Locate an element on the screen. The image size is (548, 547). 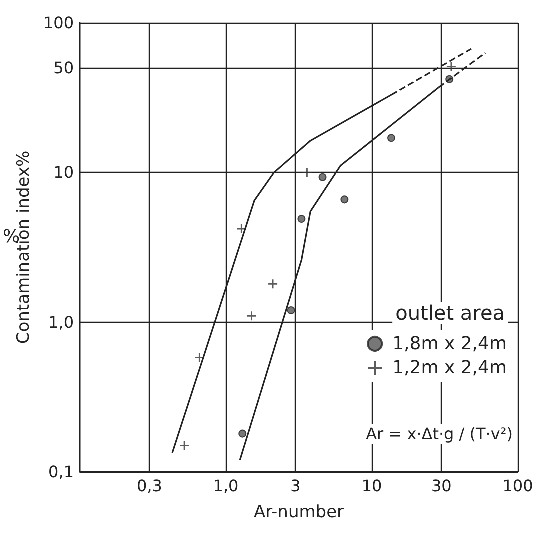
legend-label: 1,2m x 2,4m is located at coordinates (450, 368).